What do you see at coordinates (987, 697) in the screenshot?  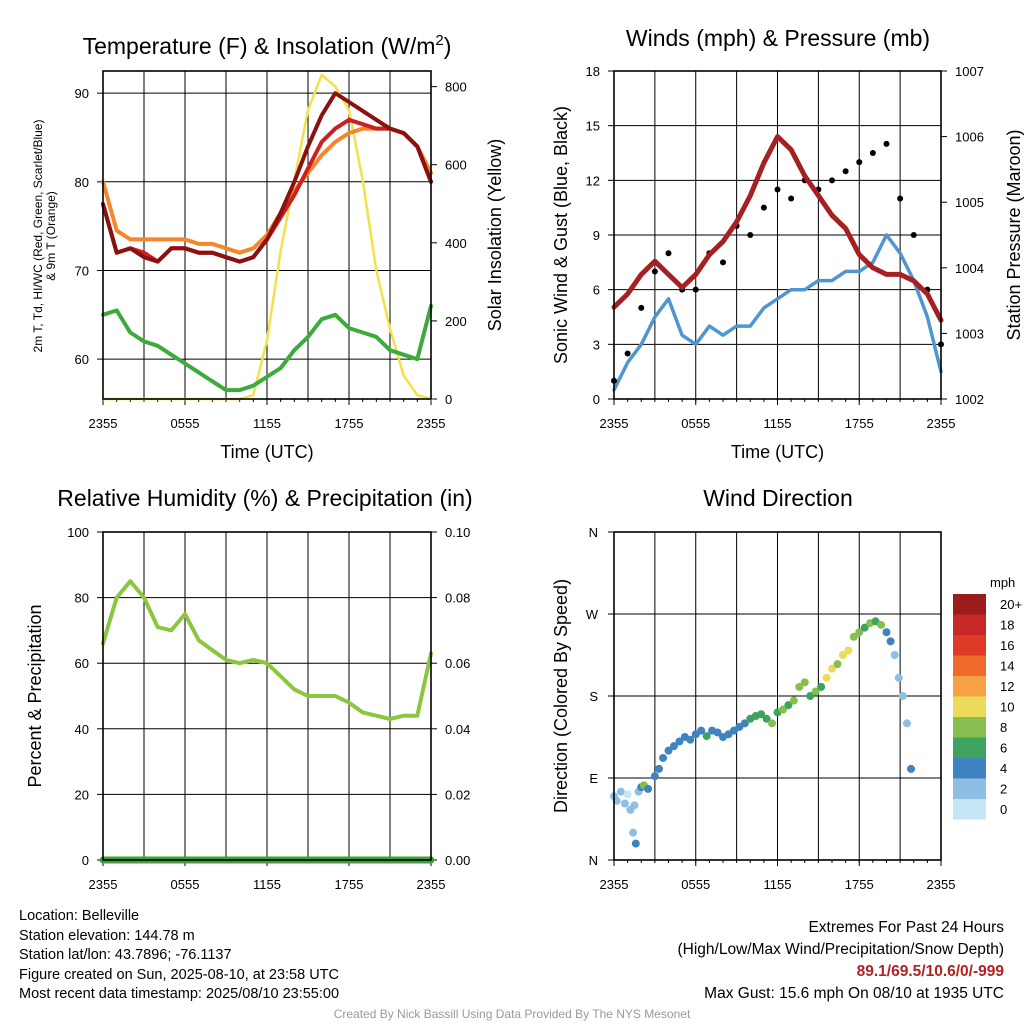 I see `colorbar: mph 20+ 18 16 14 12 10 8 6 4 2 0` at bounding box center [987, 697].